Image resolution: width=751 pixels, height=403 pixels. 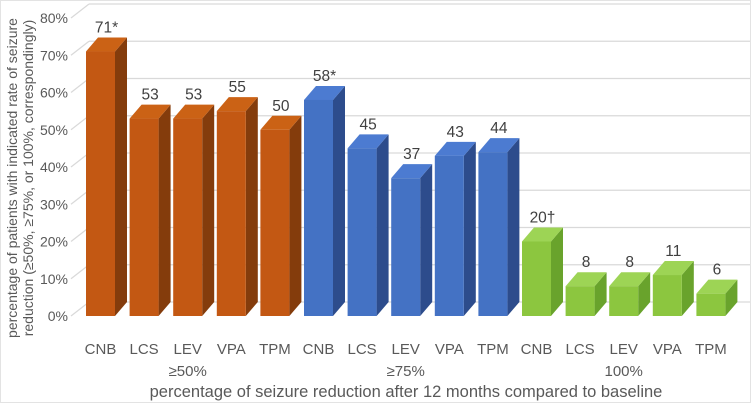 I want to click on bar-lev-group3, so click(x=630, y=294).